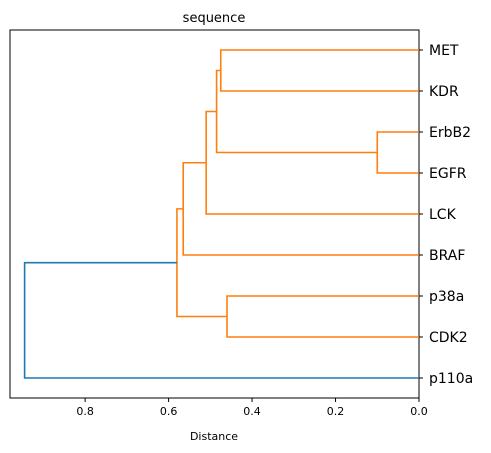 This screenshot has width=491, height=453. Describe the element at coordinates (85, 411) in the screenshot. I see `x-tick-label-1: 0.8` at that location.